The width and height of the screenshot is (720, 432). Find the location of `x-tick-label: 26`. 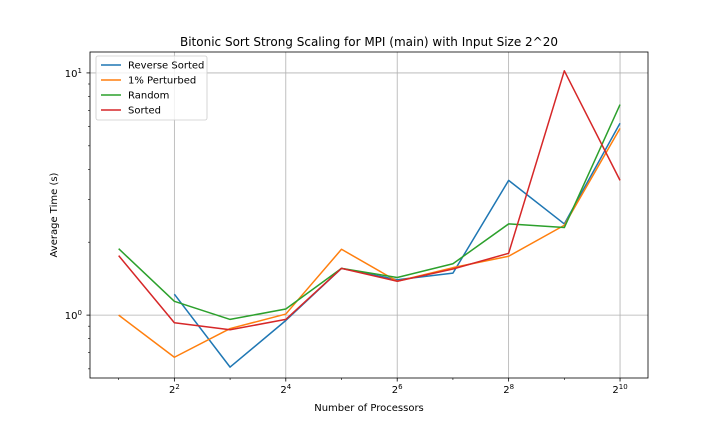

x-tick-label: 26 is located at coordinates (397, 389).